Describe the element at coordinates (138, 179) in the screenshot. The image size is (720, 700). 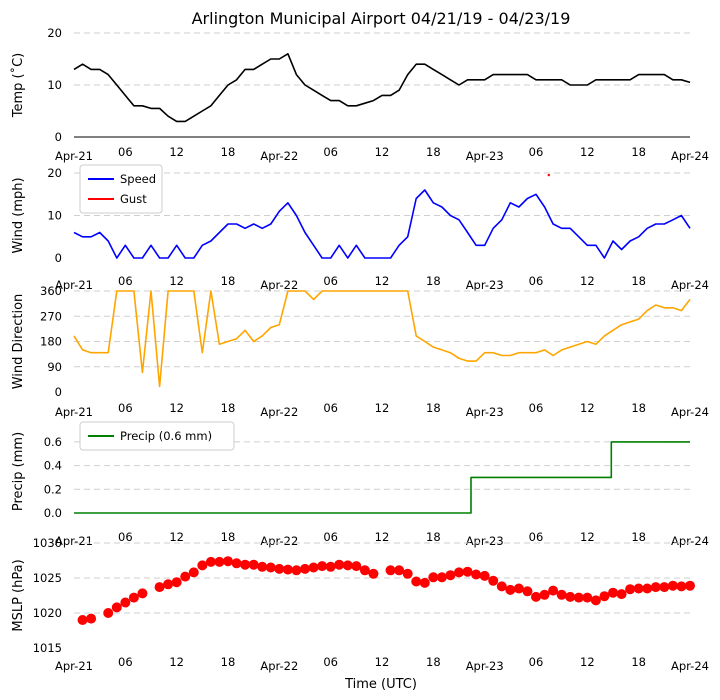
I see `legend-label: Speed` at that location.